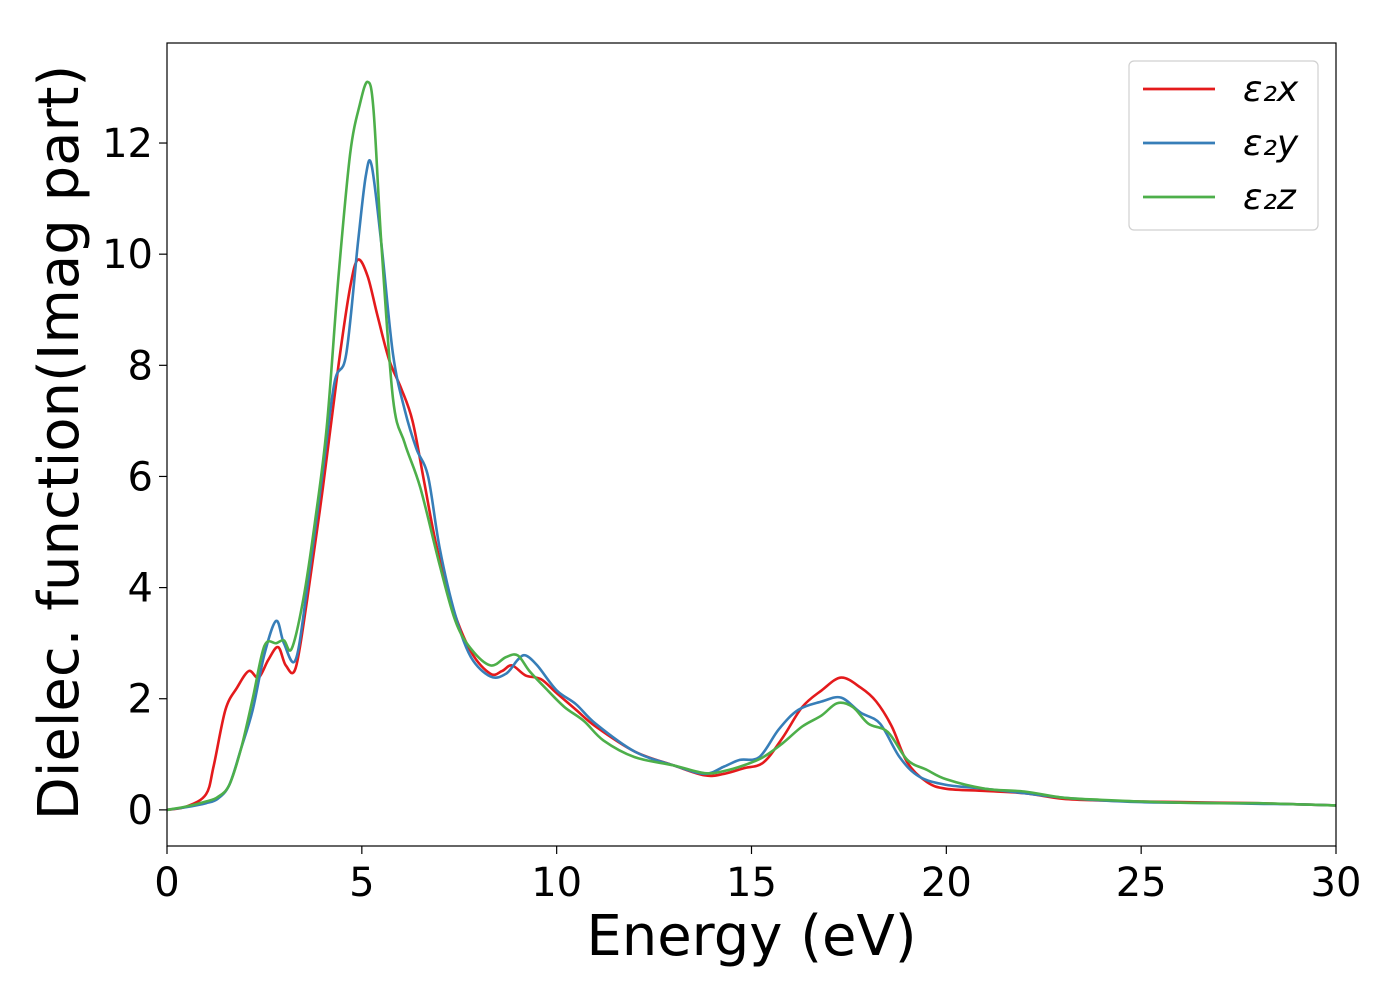 Image resolution: width=1400 pixels, height=1000 pixels. Describe the element at coordinates (361, 883) in the screenshot. I see `x-tick-label: 5` at that location.